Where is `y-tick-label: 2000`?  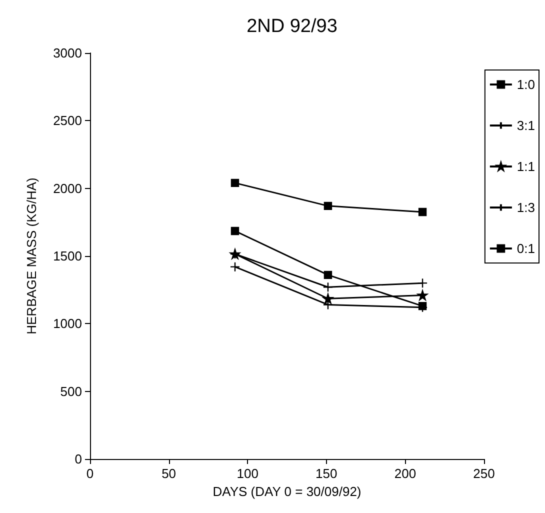 y-tick-label: 2000 is located at coordinates (67, 188).